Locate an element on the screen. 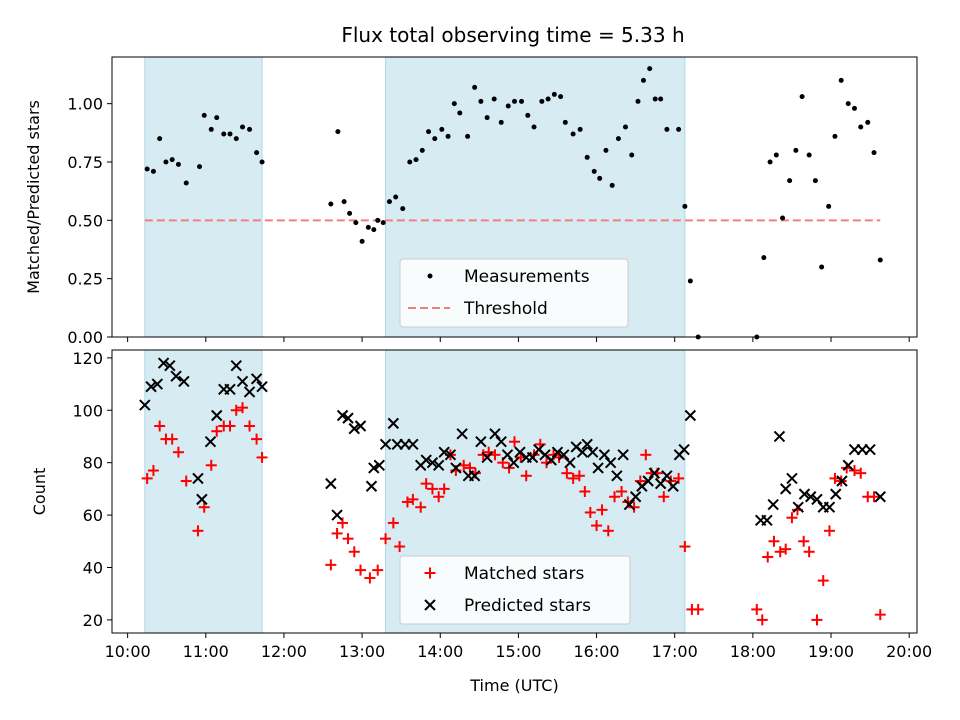 The height and width of the screenshot is (720, 960). y-tick-label: 80 is located at coordinates (93, 463).